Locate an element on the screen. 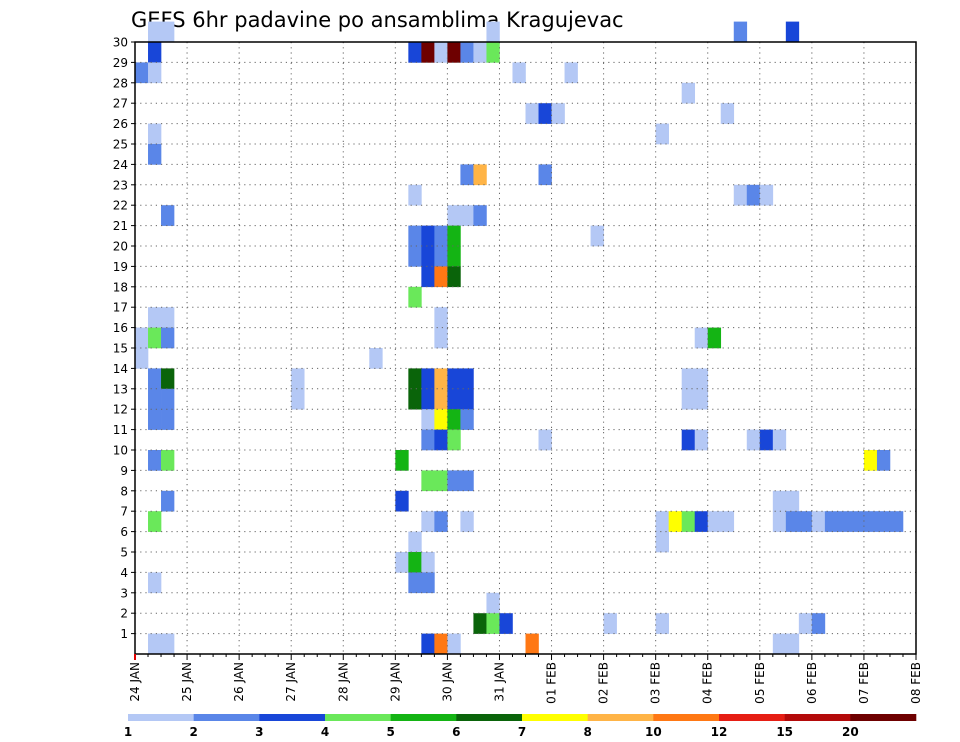 This screenshot has width=960, height=742. colorbar-label: 4 is located at coordinates (325, 732).